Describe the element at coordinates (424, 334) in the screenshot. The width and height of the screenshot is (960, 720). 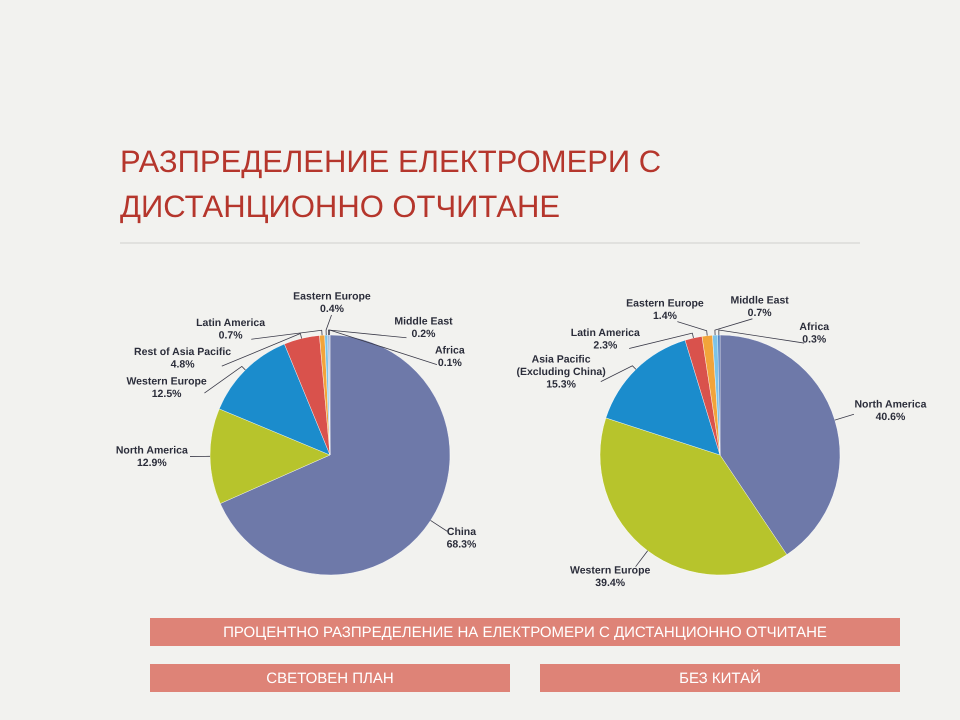
I see `data-label: 0.2%` at that location.